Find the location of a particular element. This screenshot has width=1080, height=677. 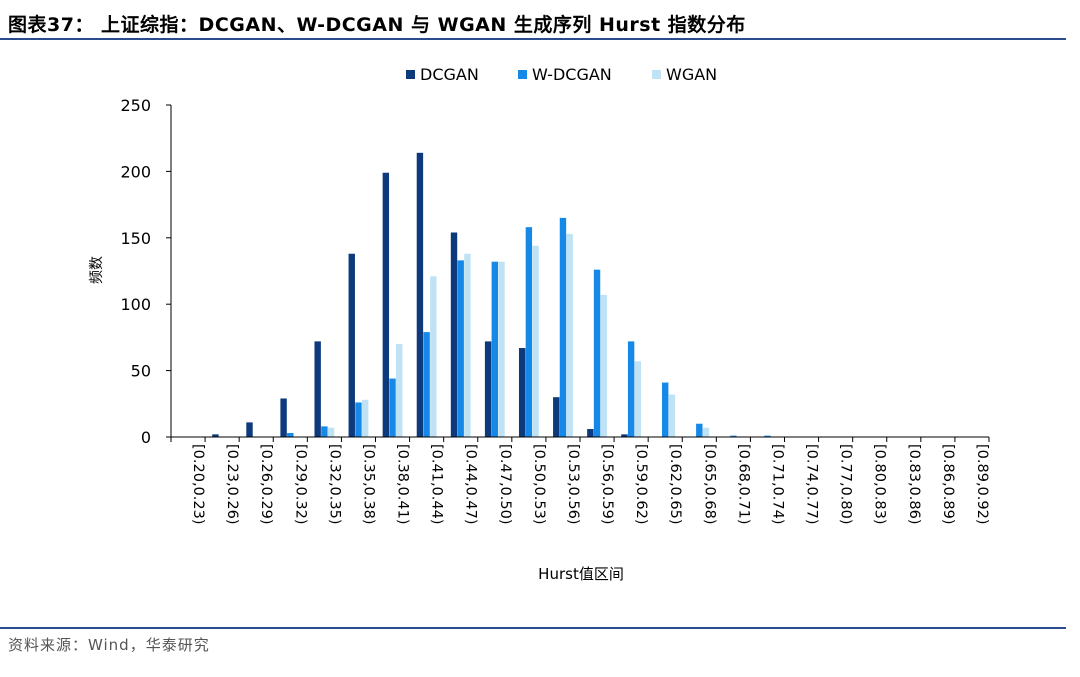

x-tick-label: [0.38,0.41) is located at coordinates (403, 484).